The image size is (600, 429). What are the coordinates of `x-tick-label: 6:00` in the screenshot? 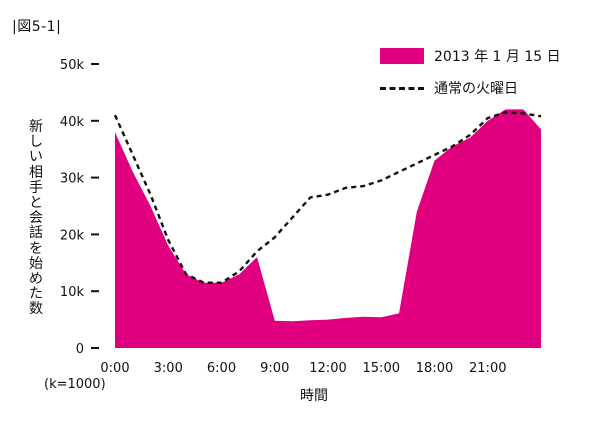 It's located at (221, 368).